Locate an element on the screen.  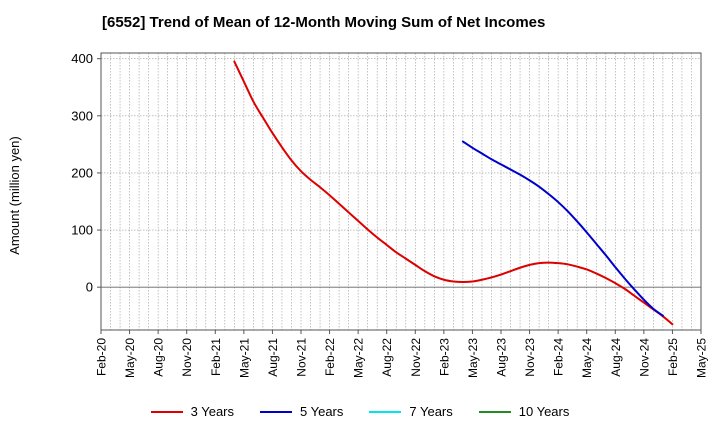
x-tick-label: May-22 is located at coordinates (359, 358).